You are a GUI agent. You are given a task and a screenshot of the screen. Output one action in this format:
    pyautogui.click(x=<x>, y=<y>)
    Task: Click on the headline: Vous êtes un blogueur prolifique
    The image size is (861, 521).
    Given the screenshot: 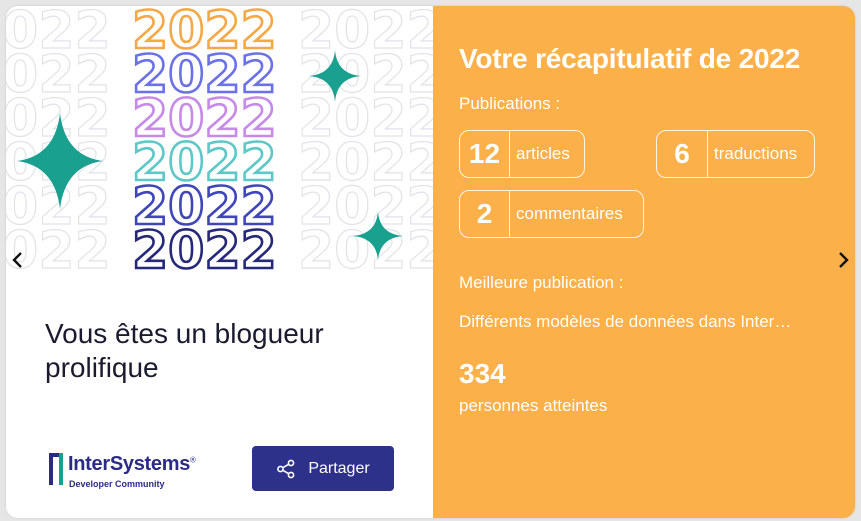 What is the action you would take?
    pyautogui.click(x=184, y=350)
    